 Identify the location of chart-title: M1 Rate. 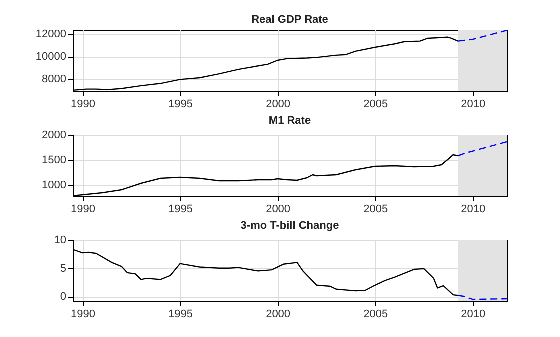
(290, 121).